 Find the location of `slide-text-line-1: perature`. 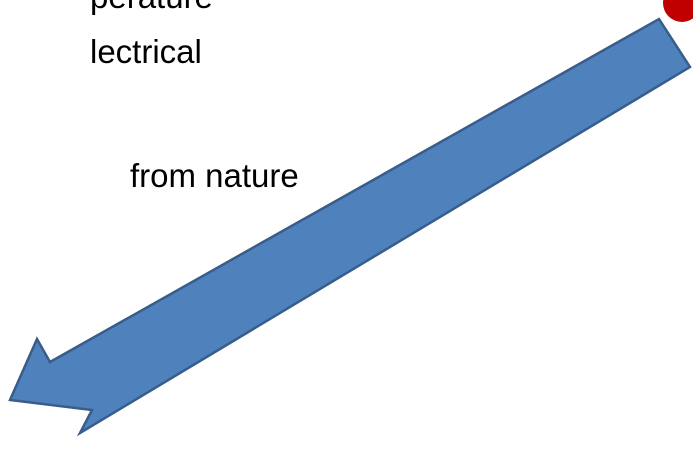

slide-text-line-1: perature is located at coordinates (151, 8).